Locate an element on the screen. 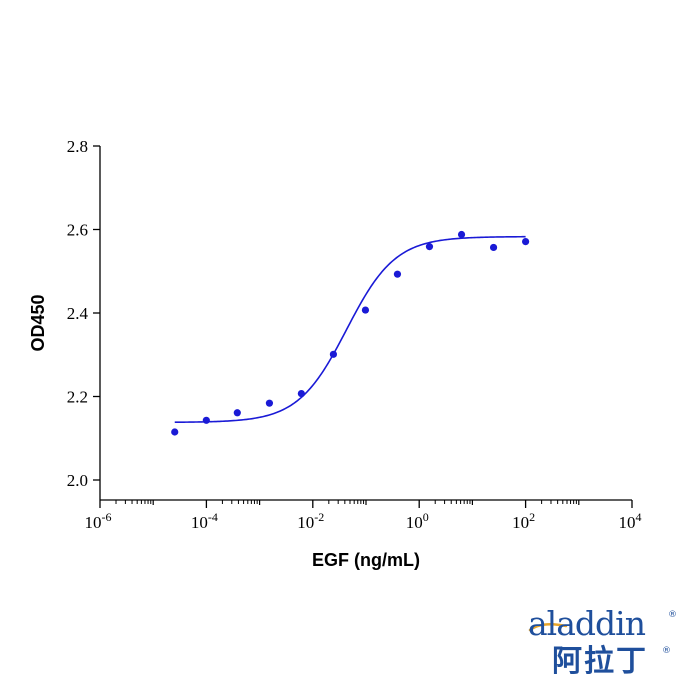 The width and height of the screenshot is (700, 700). x-tick-exponent: 0 is located at coordinates (426, 517).